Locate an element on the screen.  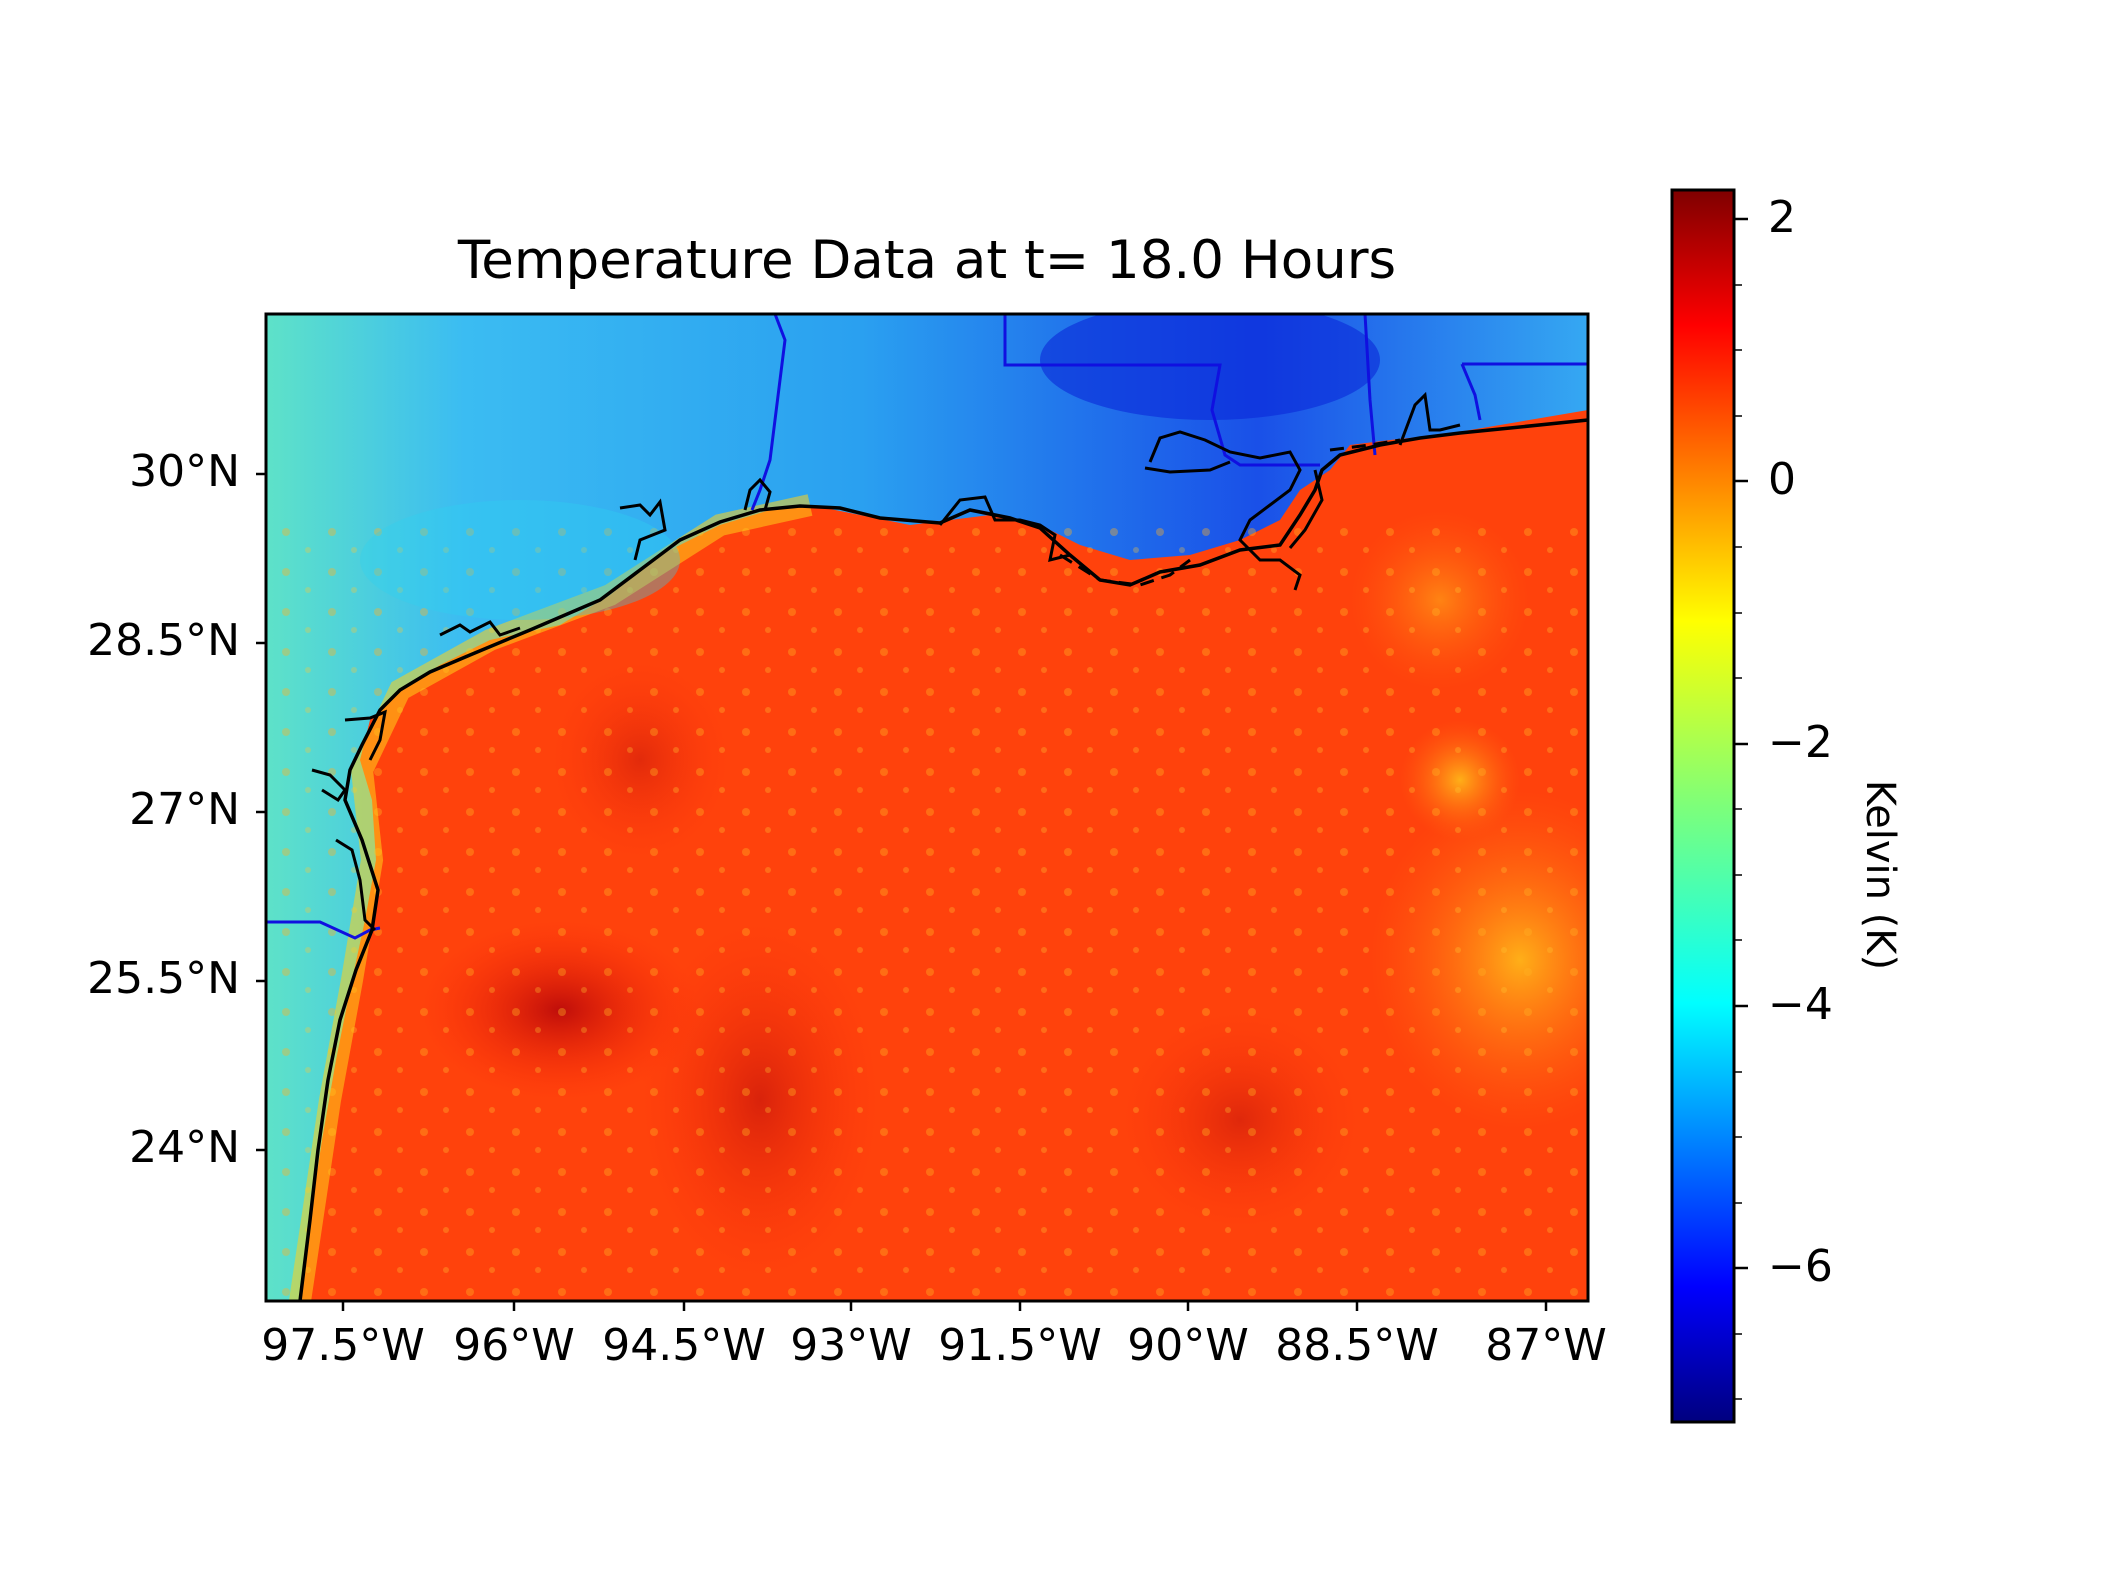
chart-title: Temperature Data at t= 18.0 Hours is located at coordinates (927, 260).